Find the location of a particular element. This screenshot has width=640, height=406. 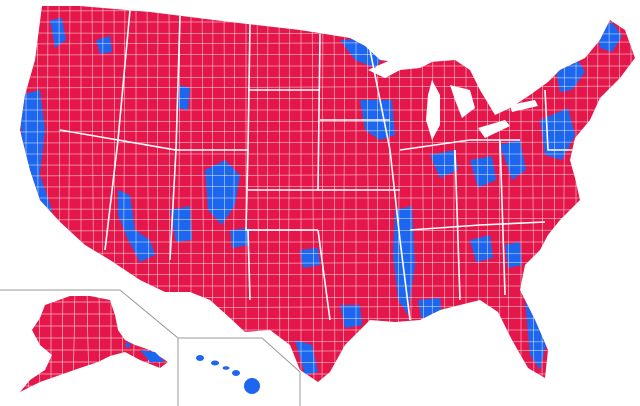

hawaii-region is located at coordinates (228, 374).